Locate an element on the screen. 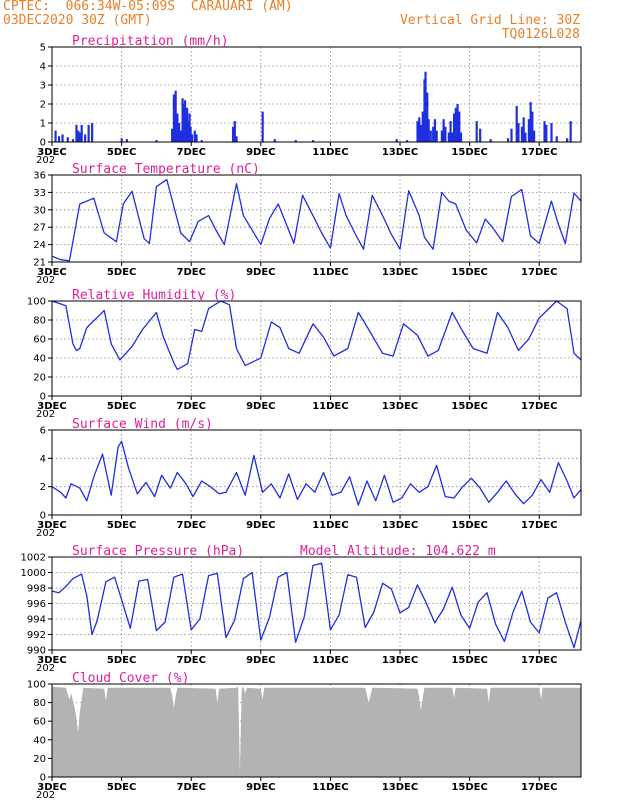  precipitation-year-label: 202 is located at coordinates (45, 160).